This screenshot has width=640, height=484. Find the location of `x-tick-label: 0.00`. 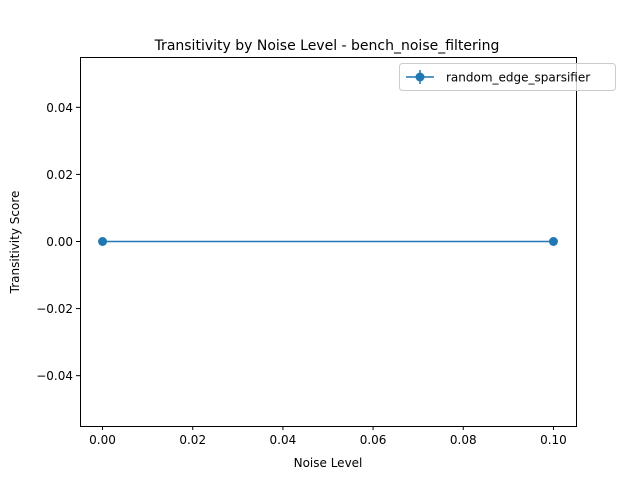

x-tick-label: 0.00 is located at coordinates (102, 440).